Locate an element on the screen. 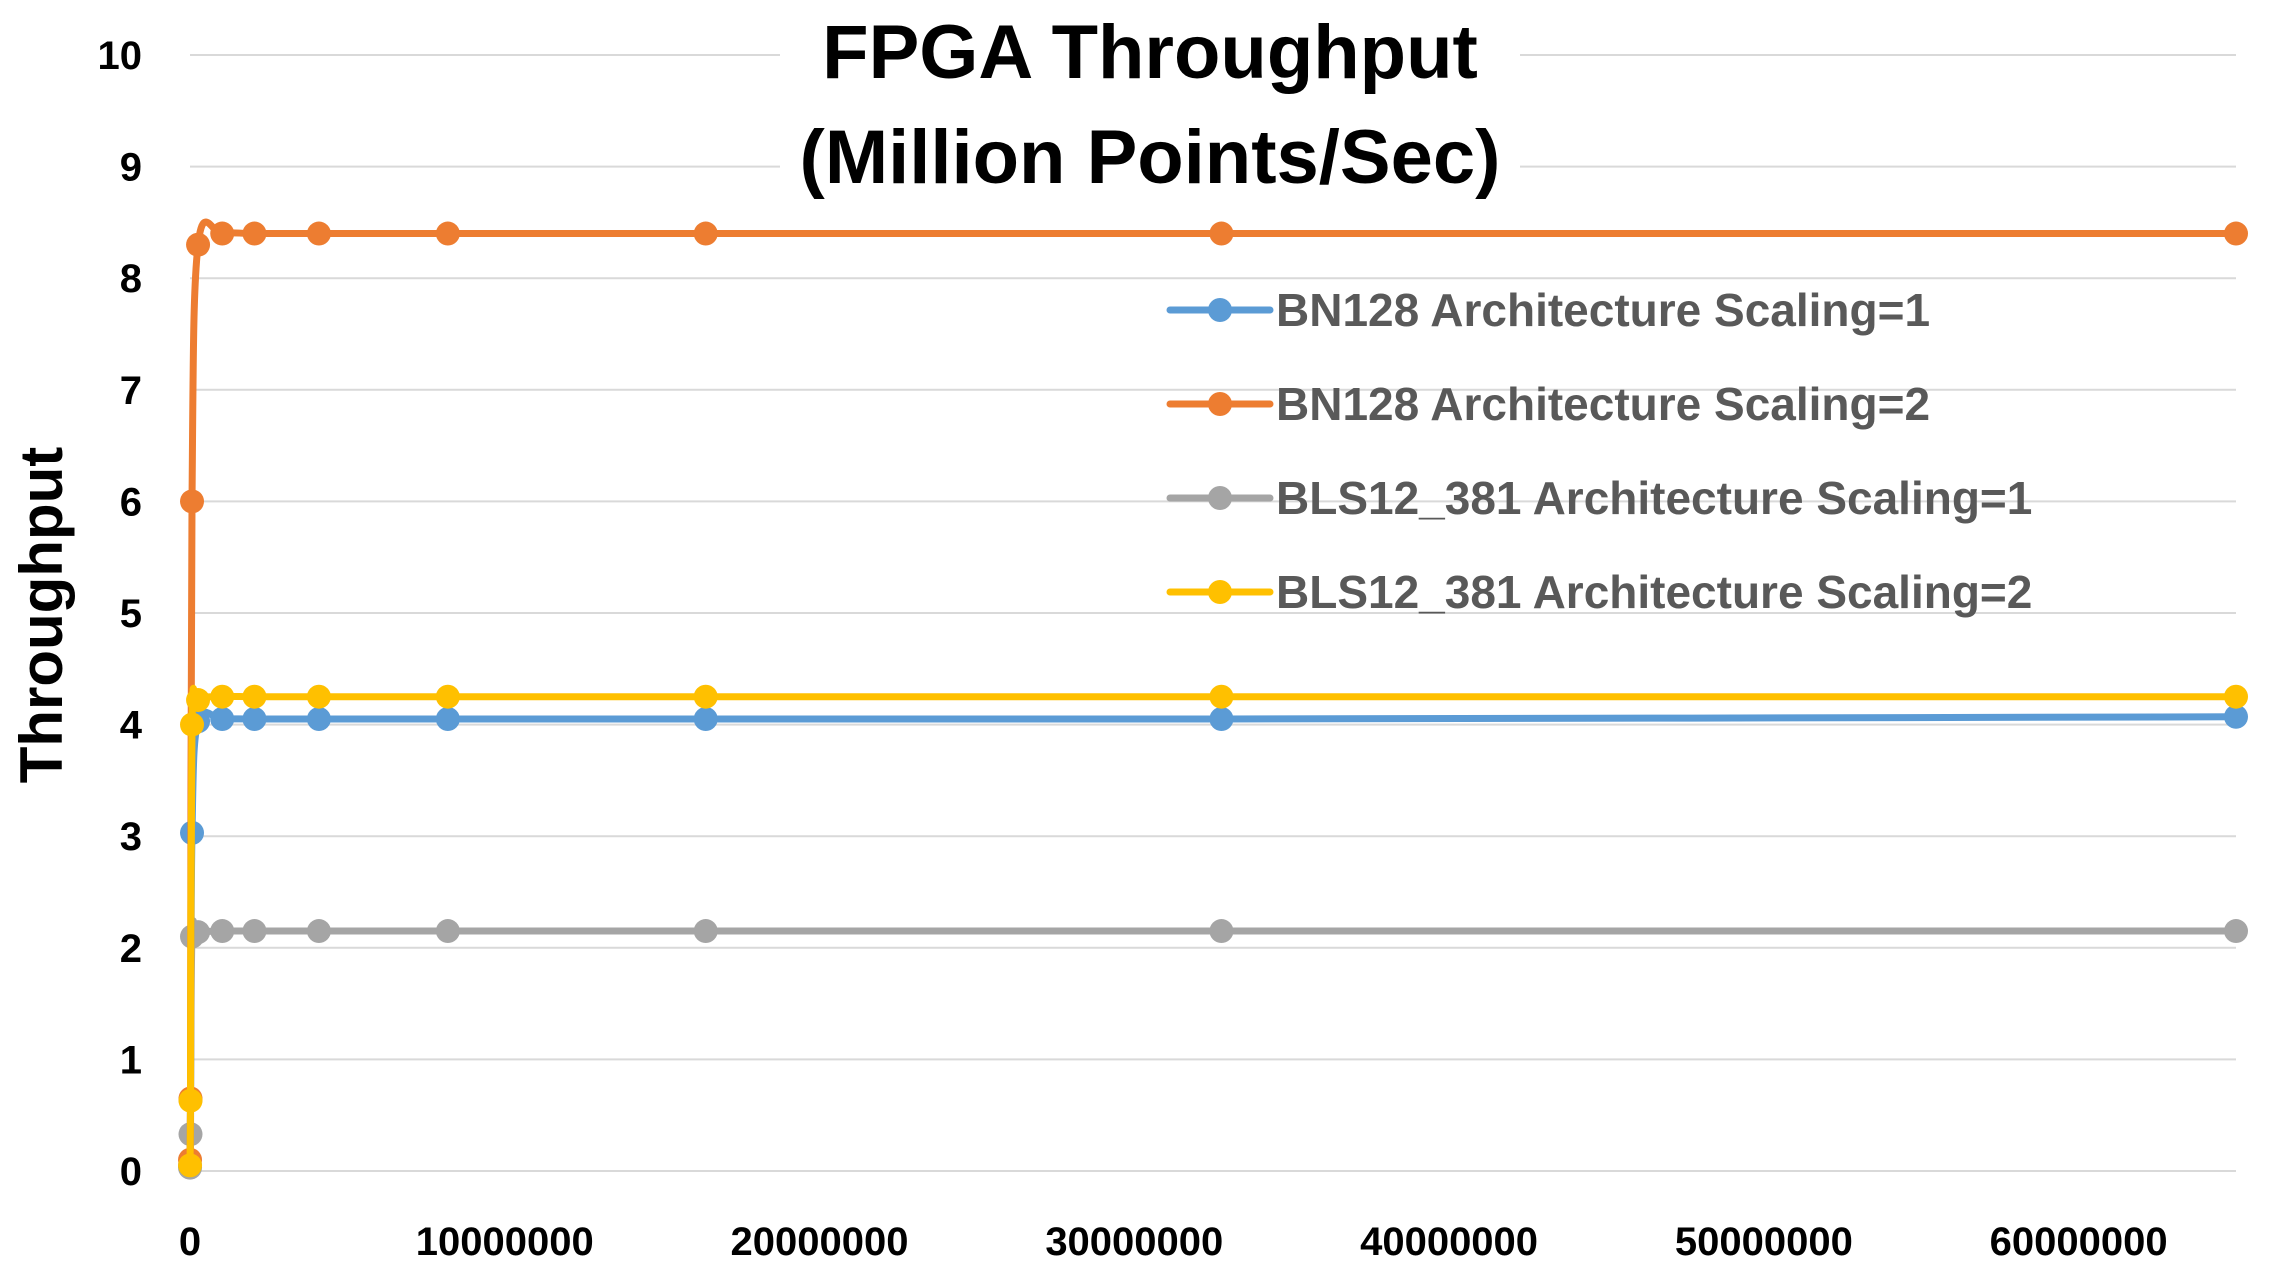 Image resolution: width=2272 pixels, height=1271 pixels. y-tick-label: 4 is located at coordinates (131, 726).